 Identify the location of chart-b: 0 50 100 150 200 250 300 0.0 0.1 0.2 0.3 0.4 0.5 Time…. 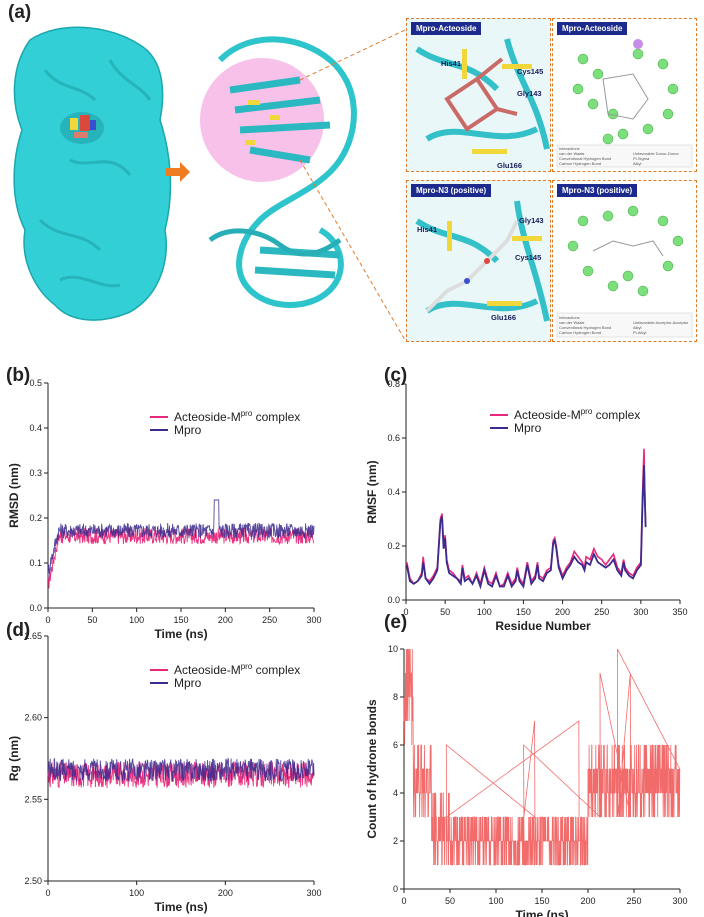
(164, 509).